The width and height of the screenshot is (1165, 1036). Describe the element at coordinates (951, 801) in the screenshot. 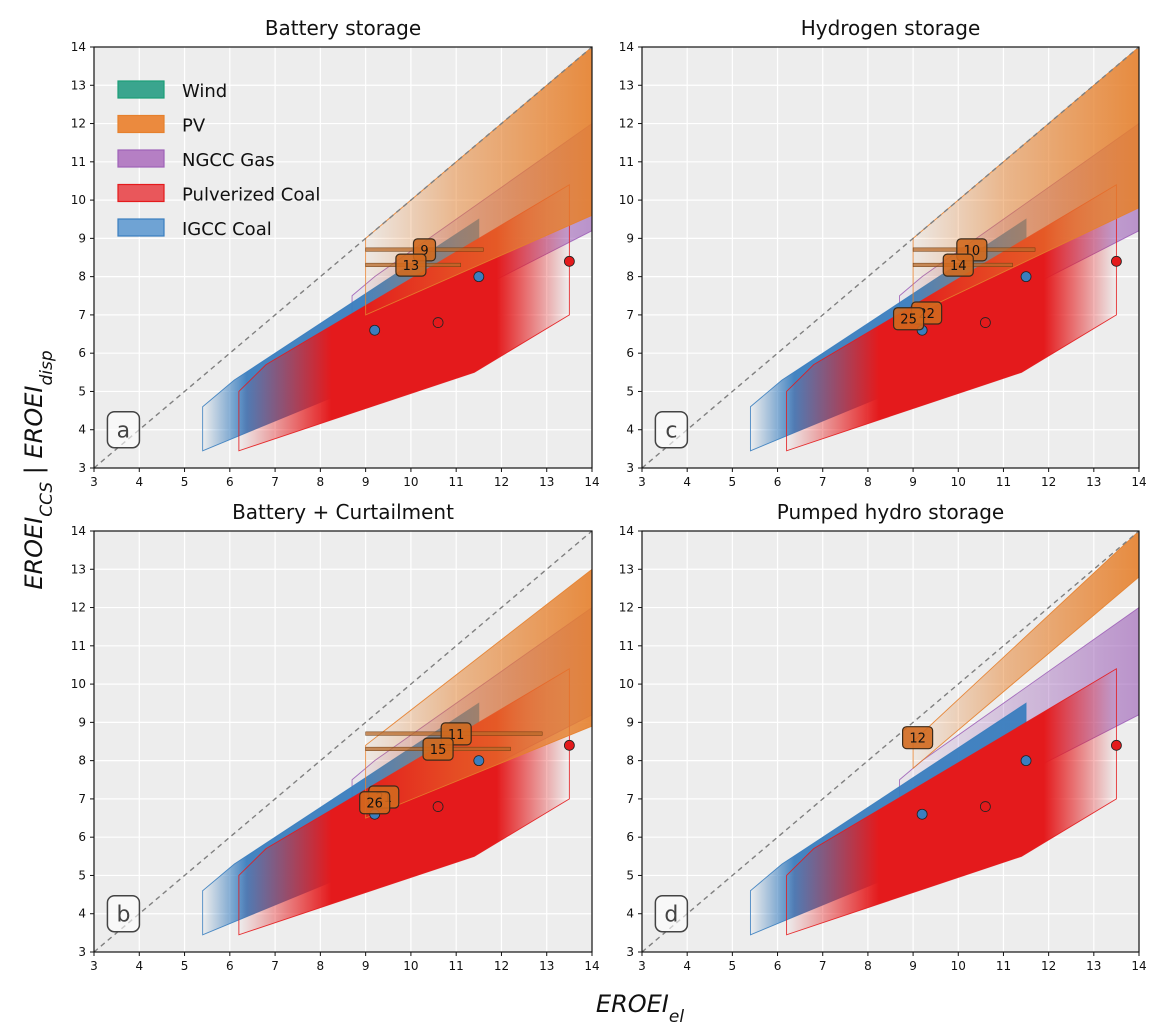

I see `pulverized-coal-band` at that location.